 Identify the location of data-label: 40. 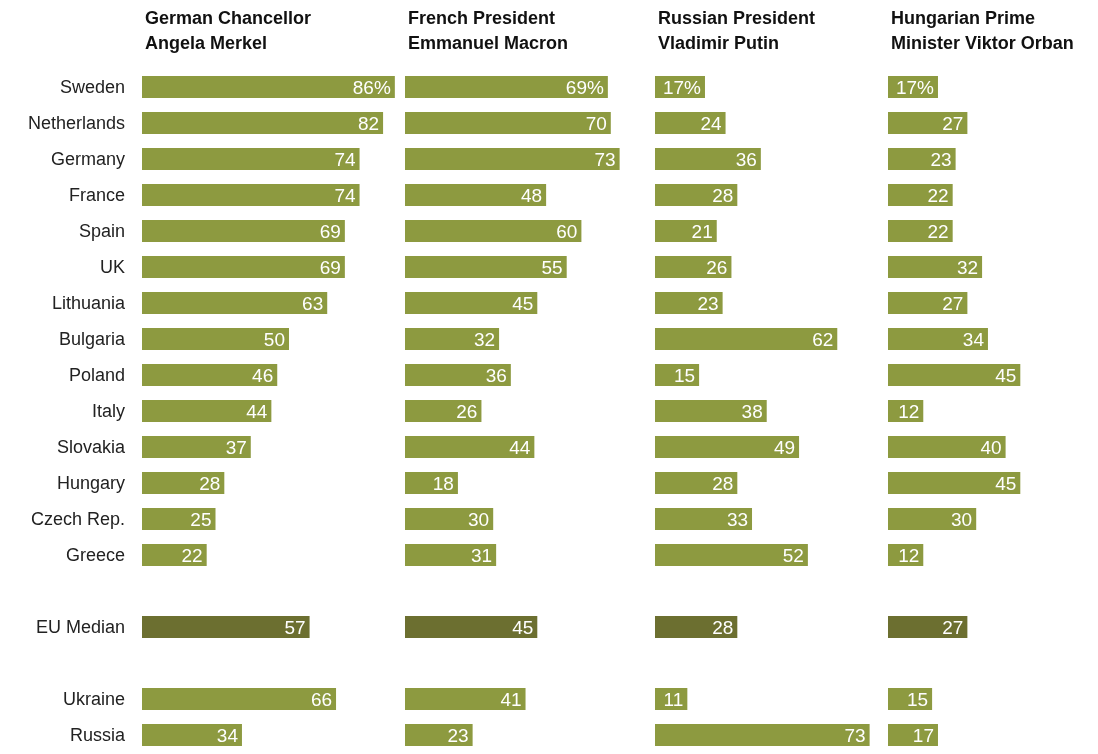
(991, 447).